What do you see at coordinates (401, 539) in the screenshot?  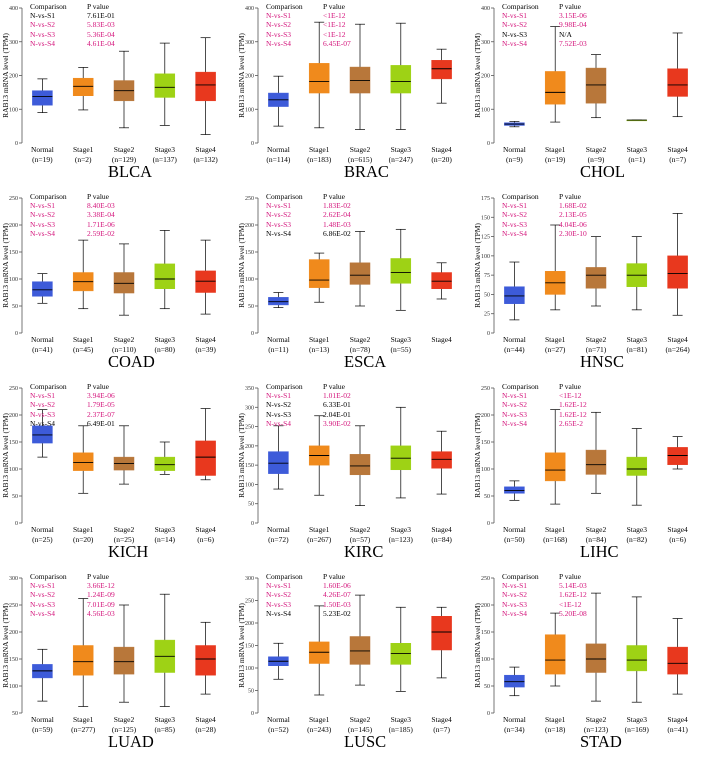 I see `sample-count-label: (n=123)` at bounding box center [401, 539].